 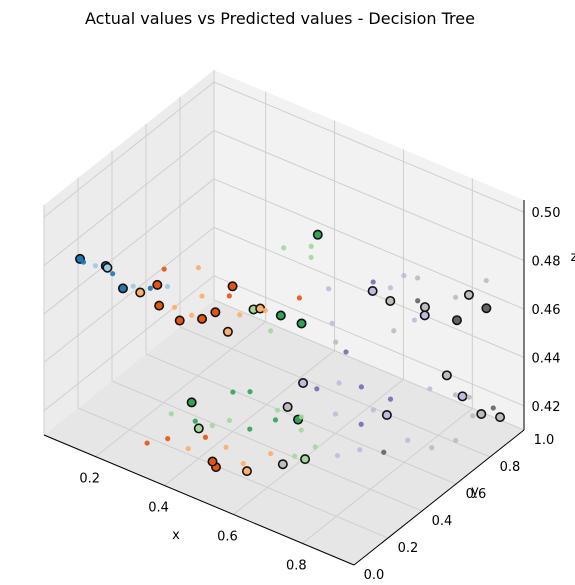 I want to click on z-tick-label: 0.48, so click(x=546, y=262).